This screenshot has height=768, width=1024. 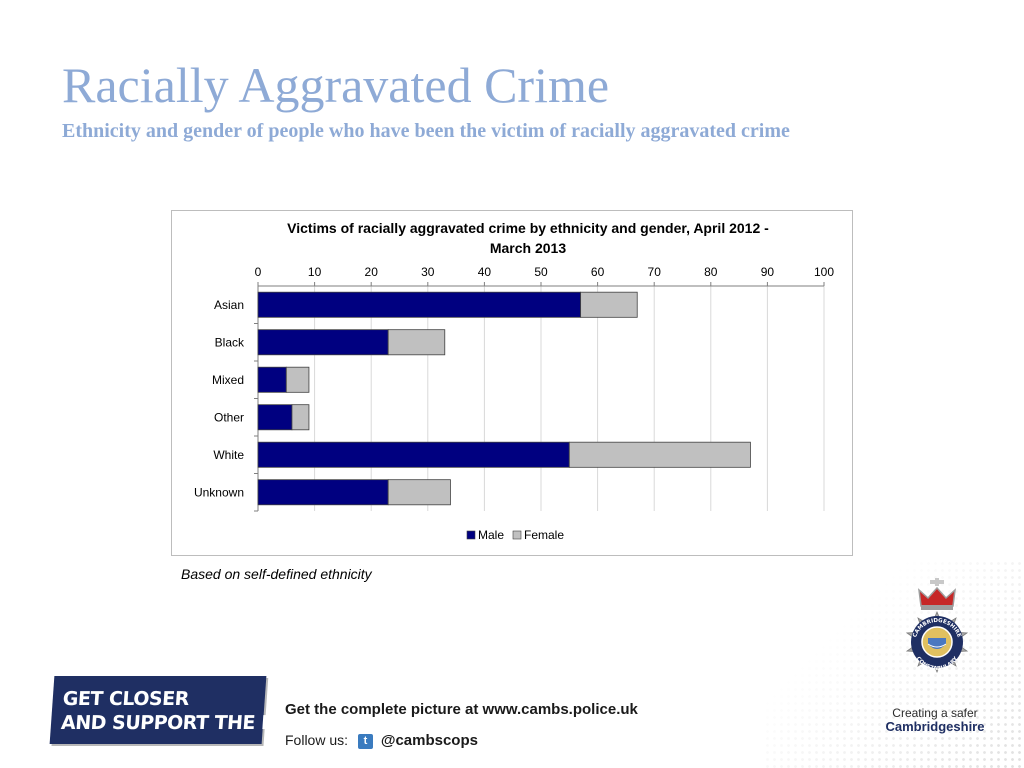 What do you see at coordinates (598, 272) in the screenshot?
I see `x-tick-label: 60` at bounding box center [598, 272].